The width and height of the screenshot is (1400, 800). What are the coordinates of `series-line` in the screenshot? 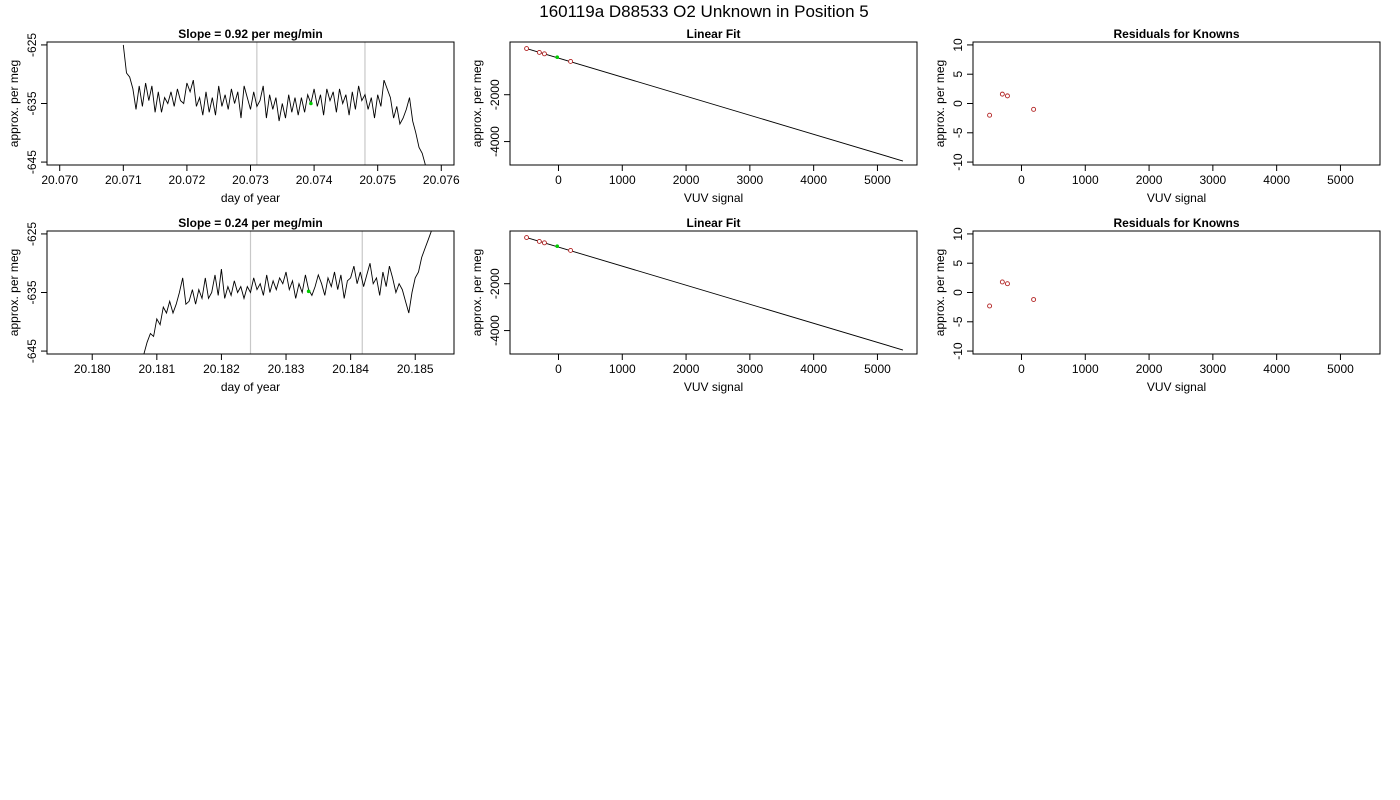 It's located at (274, 104).